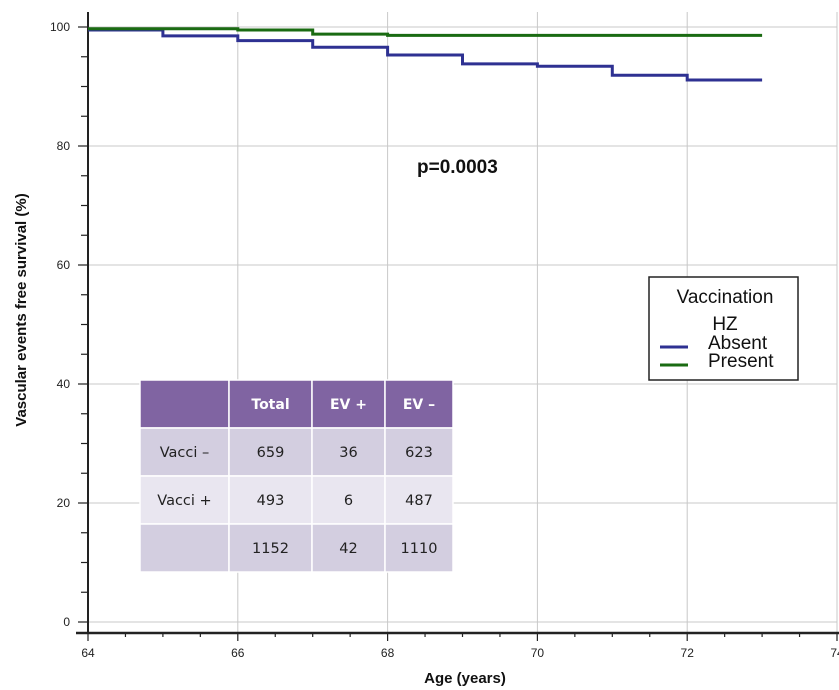 The width and height of the screenshot is (839, 690). Describe the element at coordinates (725, 324) in the screenshot. I see `legend-title-line-2: HZ` at that location.